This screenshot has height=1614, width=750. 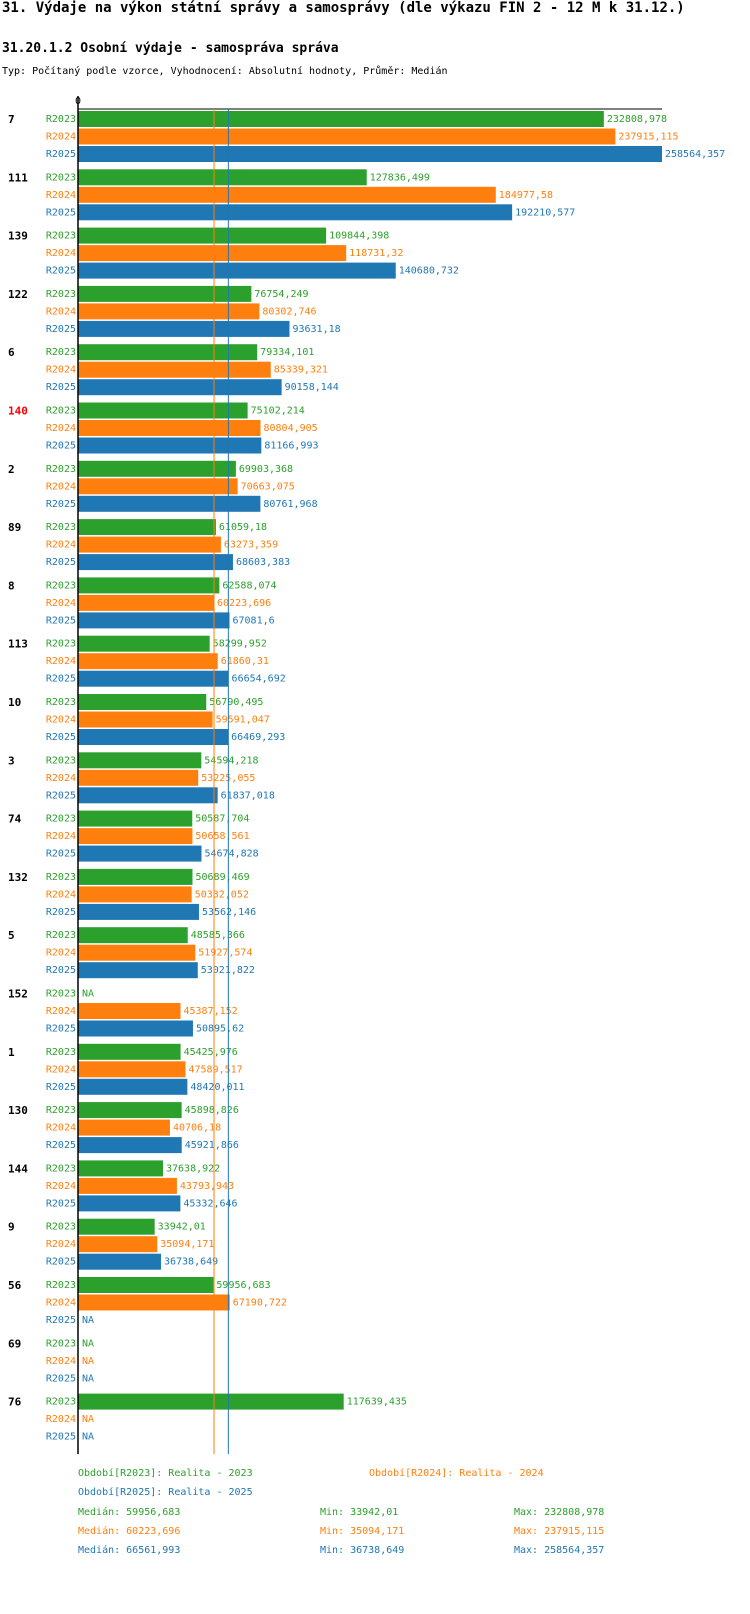 I want to click on value-label: 93631,18, so click(x=316, y=329).